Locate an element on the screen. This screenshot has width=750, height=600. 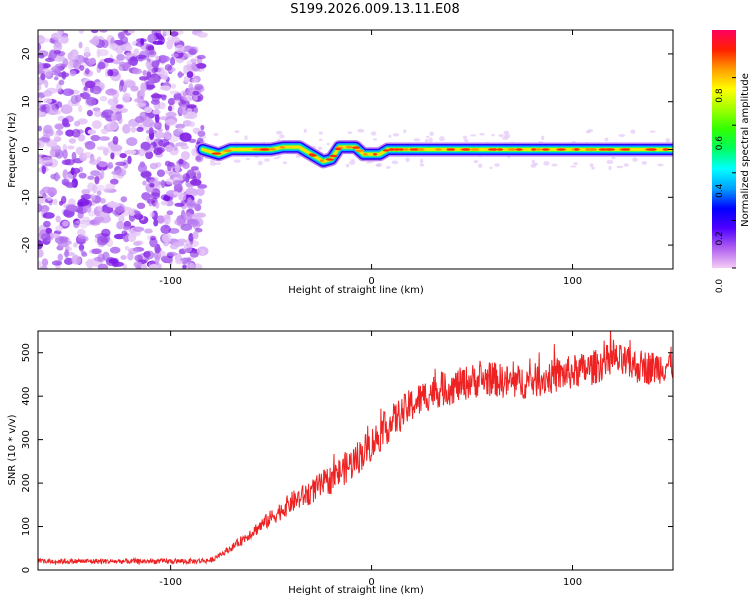
snr-x-tick-label: -100 is located at coordinates (170, 582).